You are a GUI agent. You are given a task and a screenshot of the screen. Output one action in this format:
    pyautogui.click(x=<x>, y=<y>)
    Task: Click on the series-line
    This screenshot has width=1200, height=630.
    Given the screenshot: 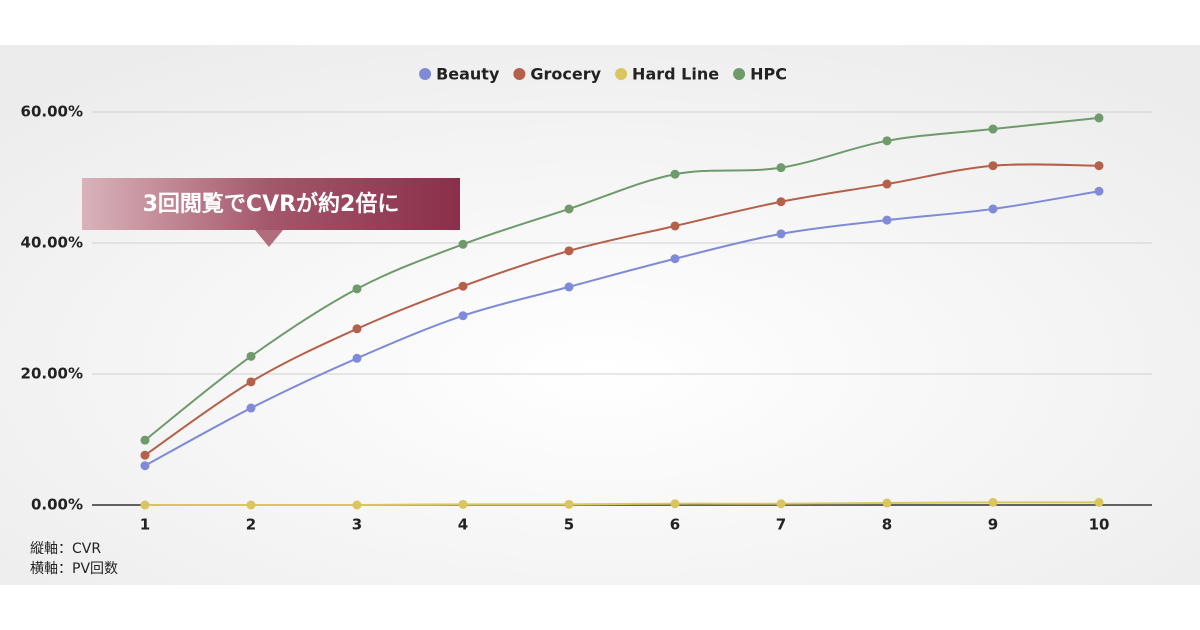 What is the action you would take?
    pyautogui.click(x=622, y=504)
    